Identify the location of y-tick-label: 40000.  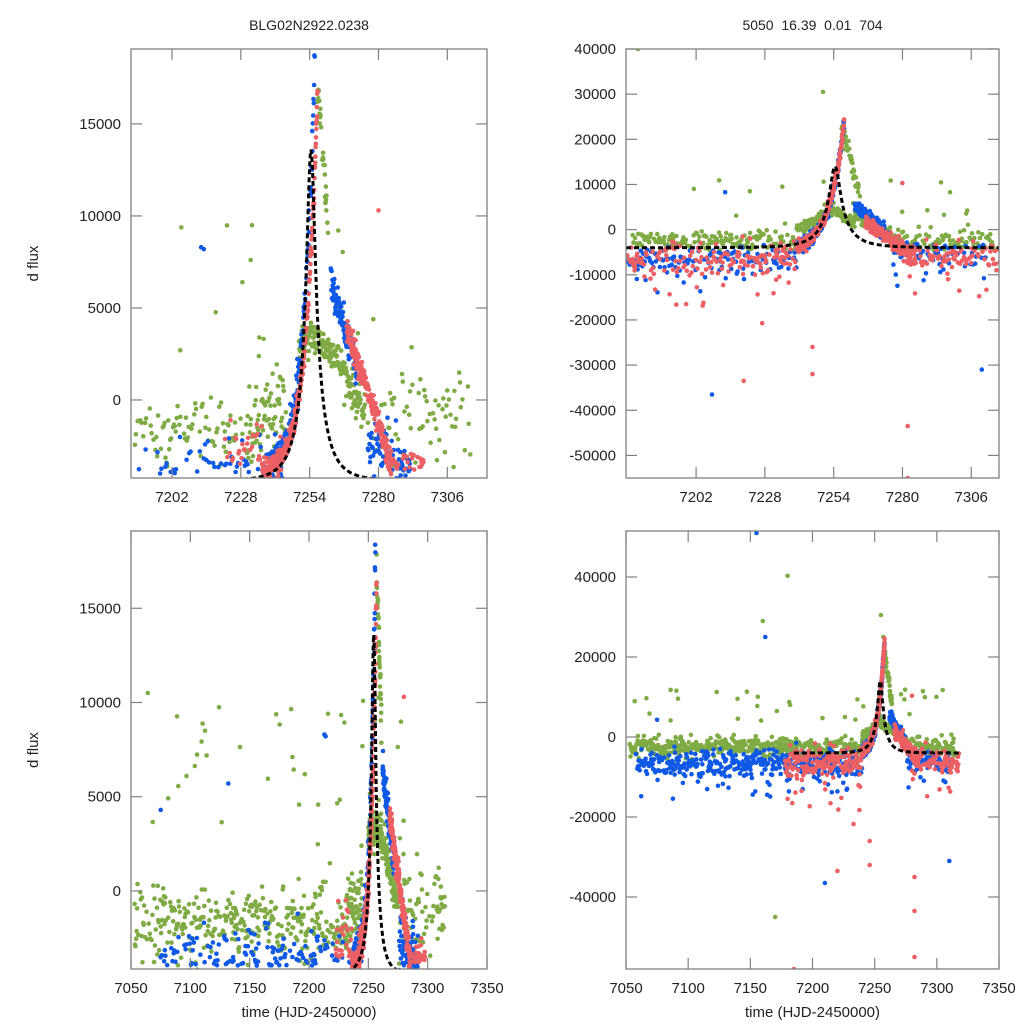
(595, 49).